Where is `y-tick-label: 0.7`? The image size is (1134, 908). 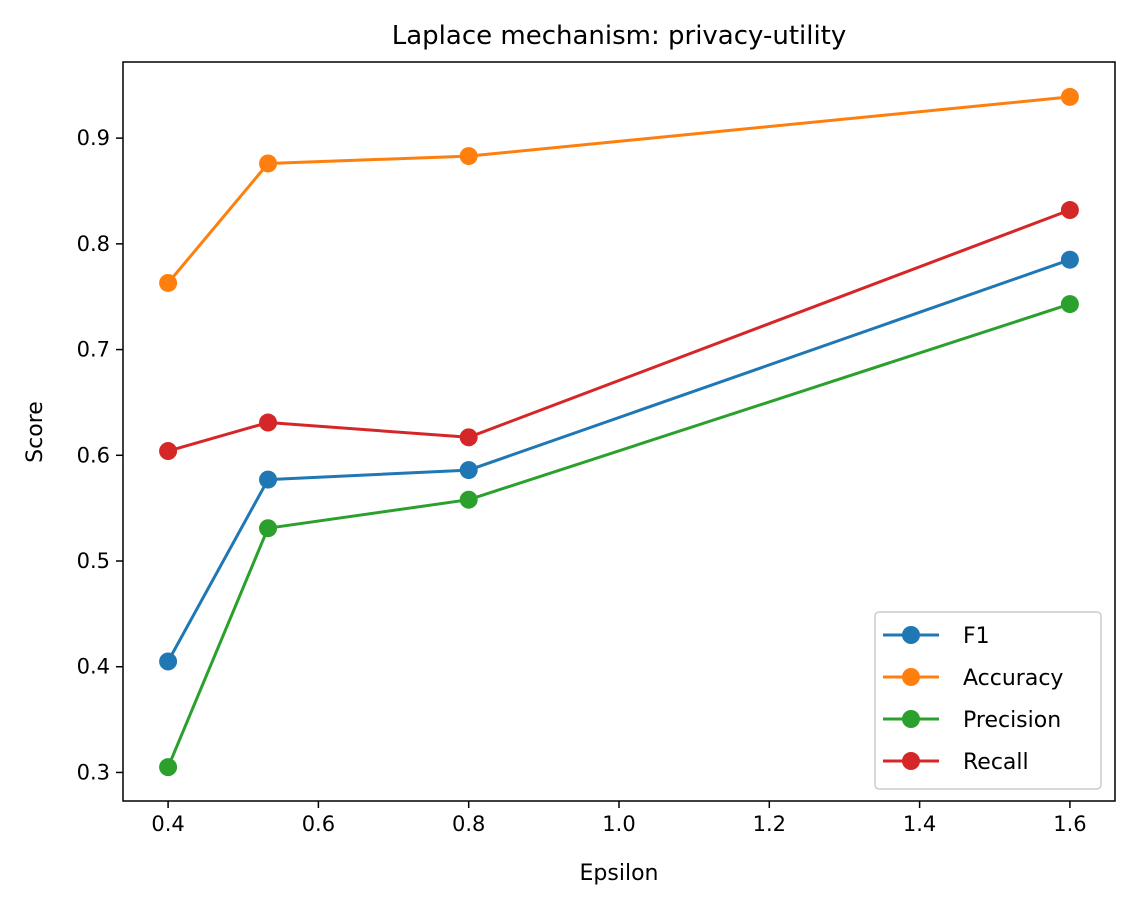 y-tick-label: 0.7 is located at coordinates (93, 350).